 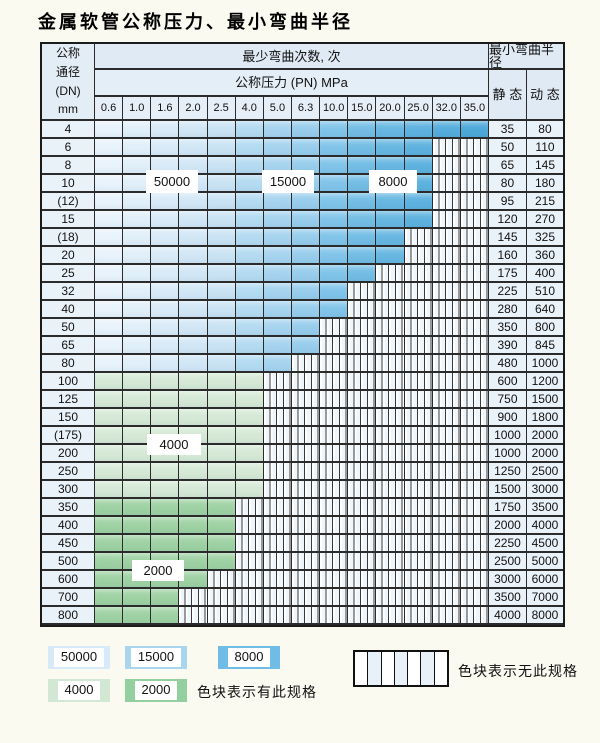 I want to click on static-radius-value: 120, so click(x=507, y=219).